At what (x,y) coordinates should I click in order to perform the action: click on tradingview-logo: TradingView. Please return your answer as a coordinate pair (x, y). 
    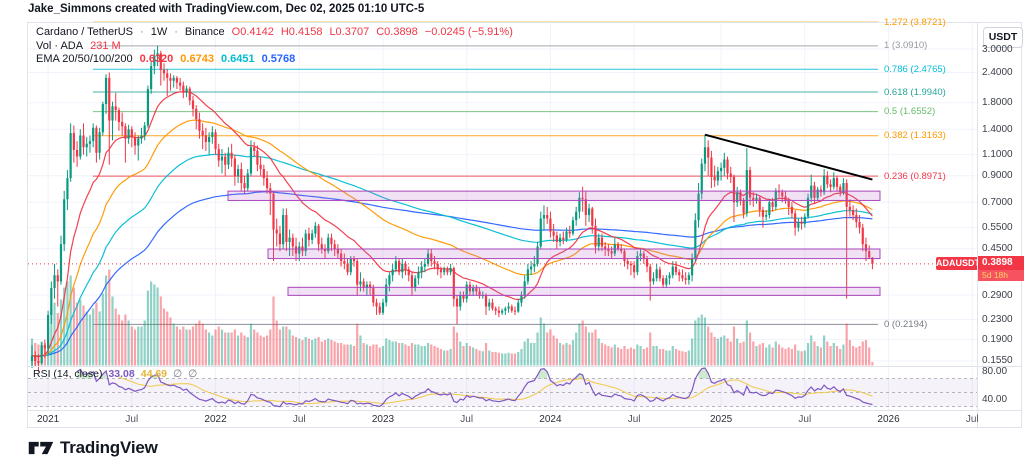
    Looking at the image, I should click on (93, 448).